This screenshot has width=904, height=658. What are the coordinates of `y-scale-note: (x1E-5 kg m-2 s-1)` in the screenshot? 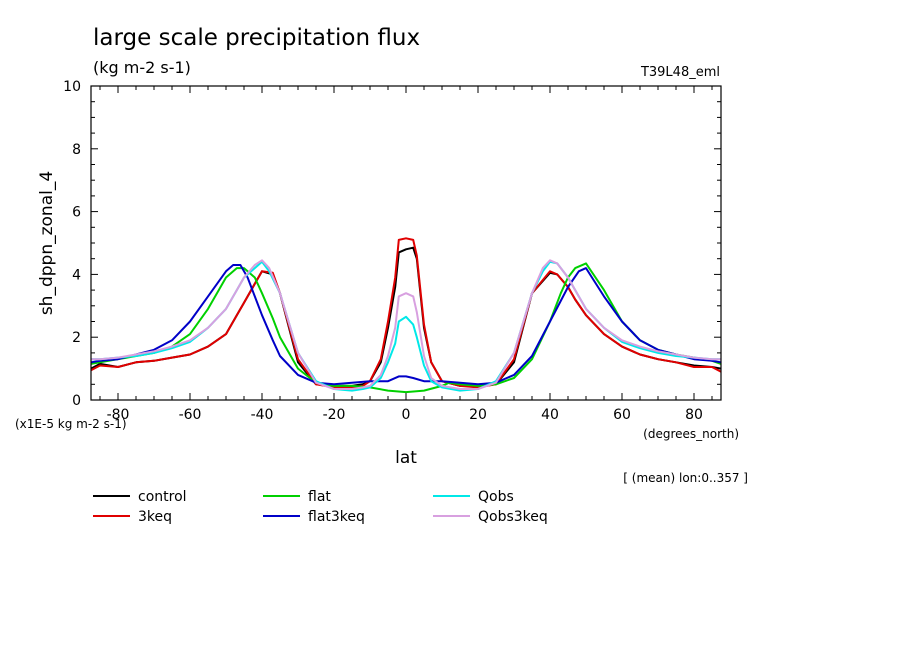 It's located at (71, 424).